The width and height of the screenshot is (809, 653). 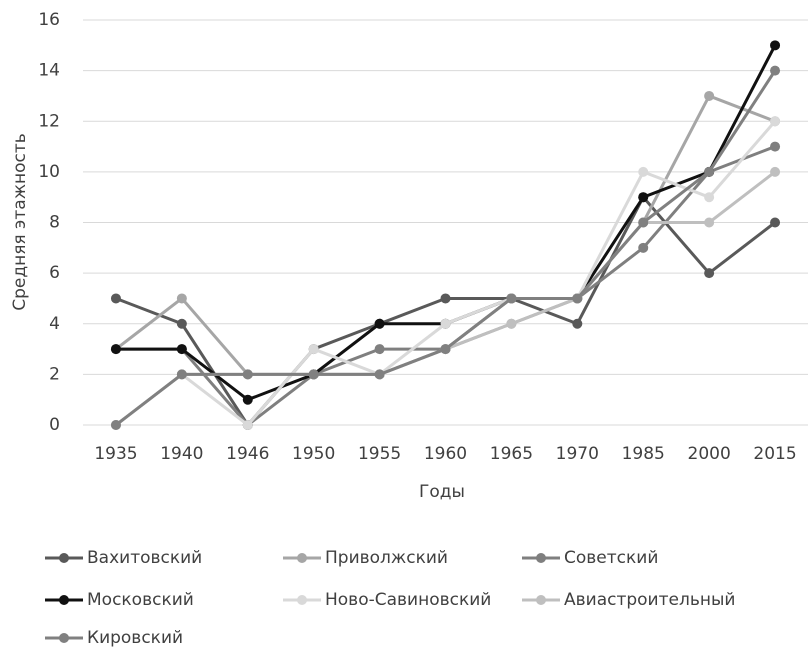 I want to click on y-tick-label: 4, so click(x=54, y=324).